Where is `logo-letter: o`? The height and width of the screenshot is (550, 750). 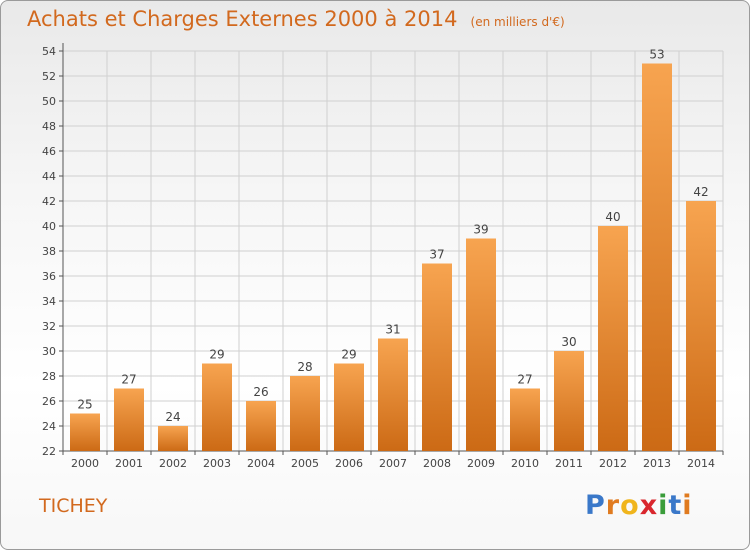 logo-letter: o is located at coordinates (630, 505).